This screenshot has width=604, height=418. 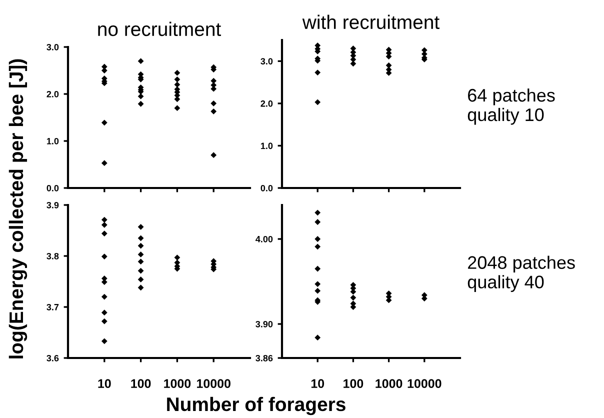 I want to click on text: 64 patches quality 10, so click(x=511, y=106).